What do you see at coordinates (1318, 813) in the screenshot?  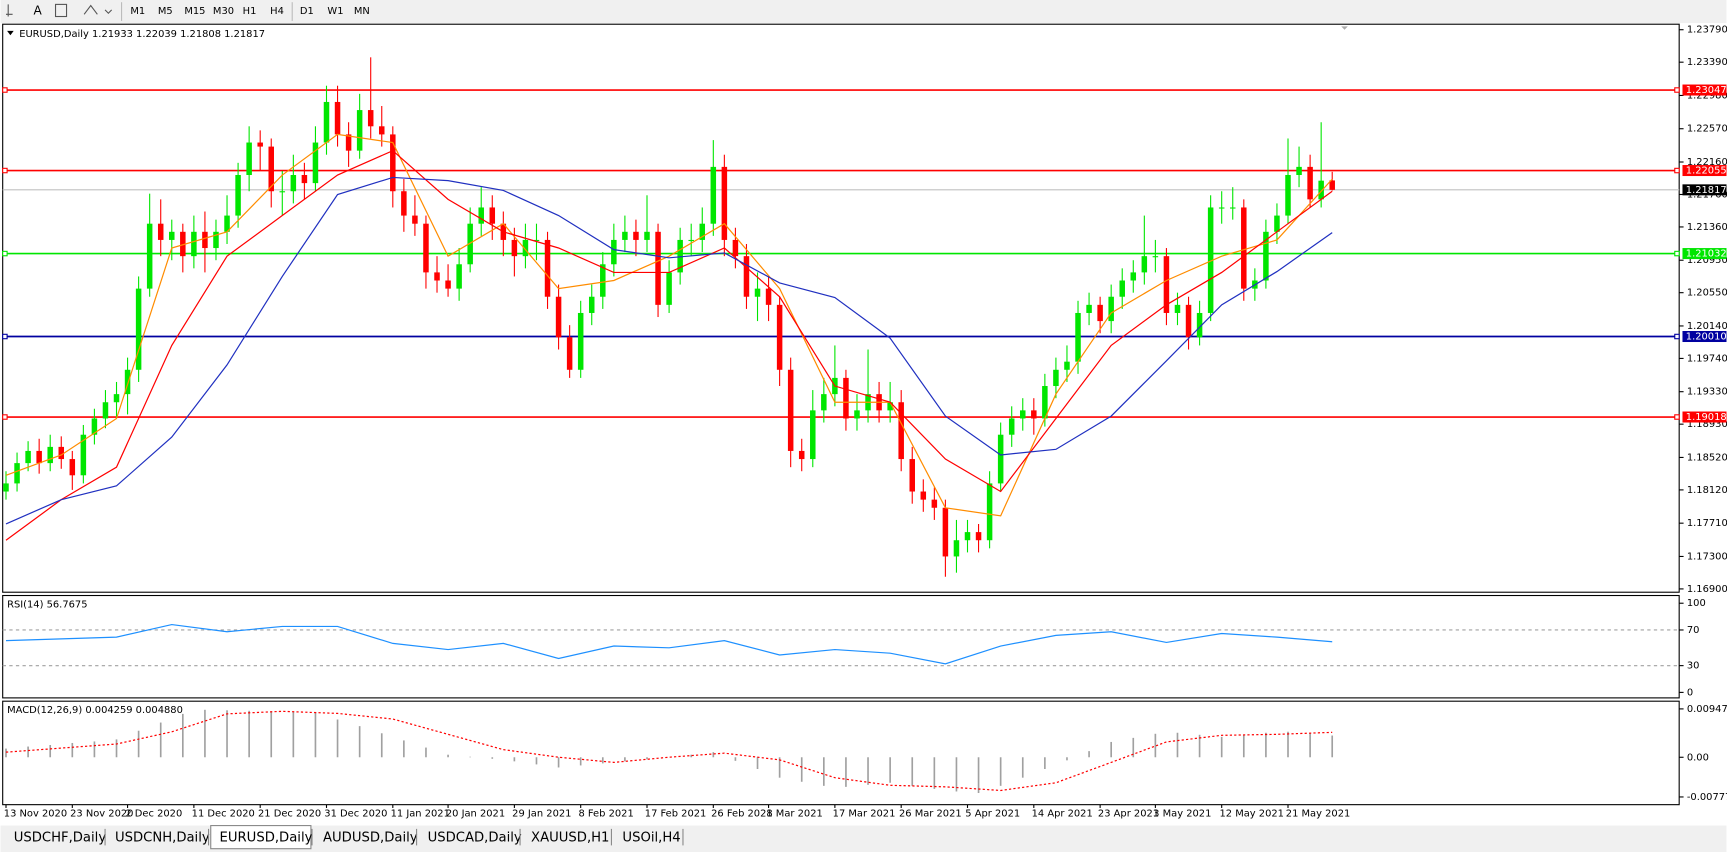 I see `x-tick-label: 21 May 2021` at bounding box center [1318, 813].